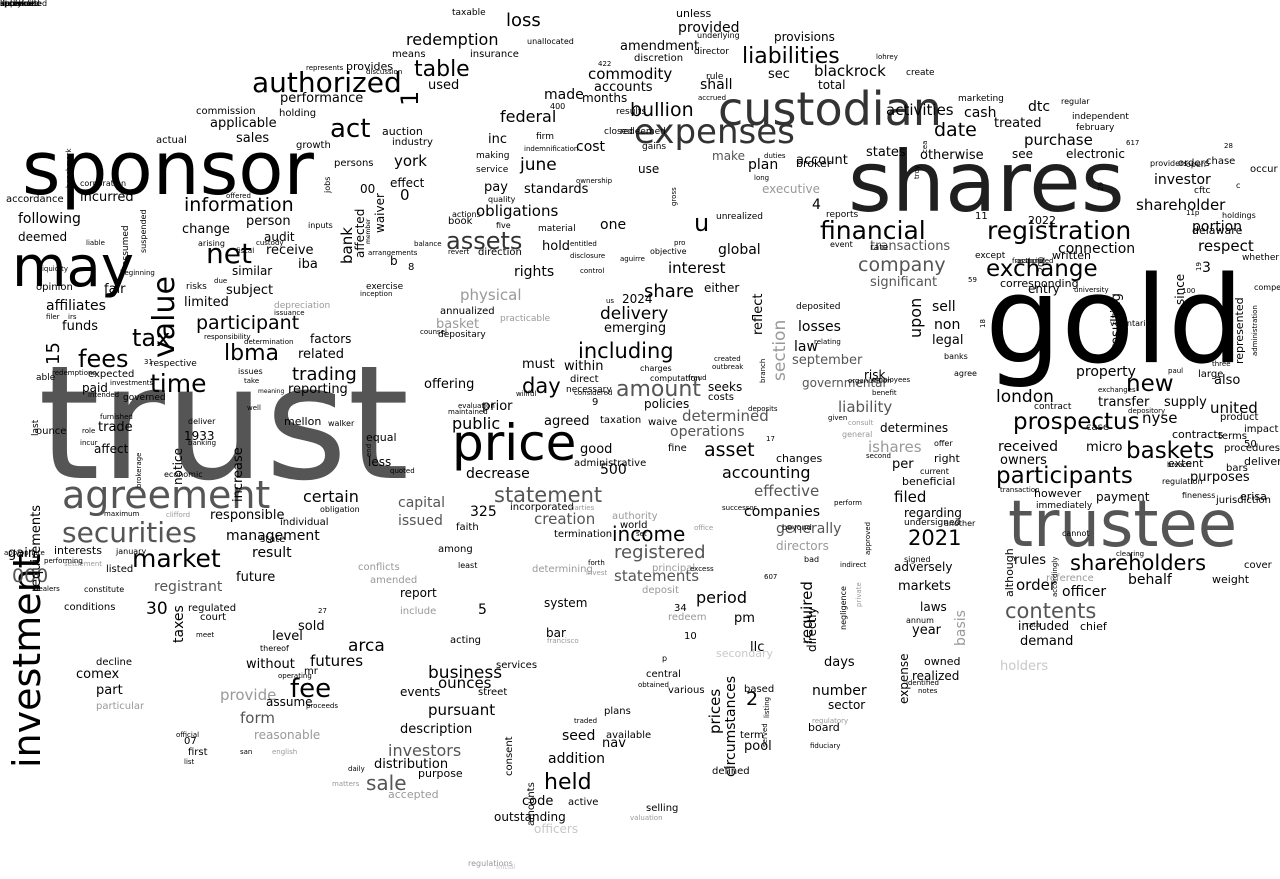  I want to click on word-governmental: governmental, so click(844, 383).